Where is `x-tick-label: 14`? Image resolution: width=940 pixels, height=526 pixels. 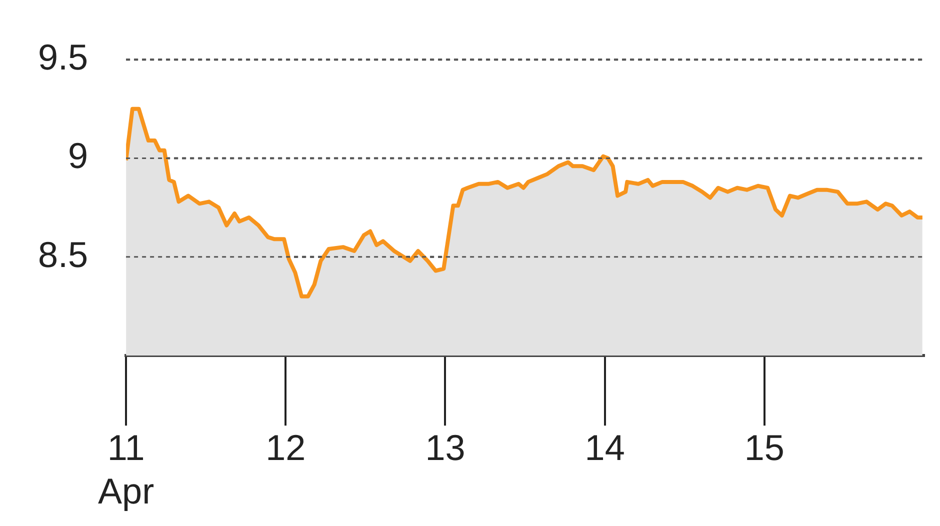 x-tick-label: 14 is located at coordinates (604, 447).